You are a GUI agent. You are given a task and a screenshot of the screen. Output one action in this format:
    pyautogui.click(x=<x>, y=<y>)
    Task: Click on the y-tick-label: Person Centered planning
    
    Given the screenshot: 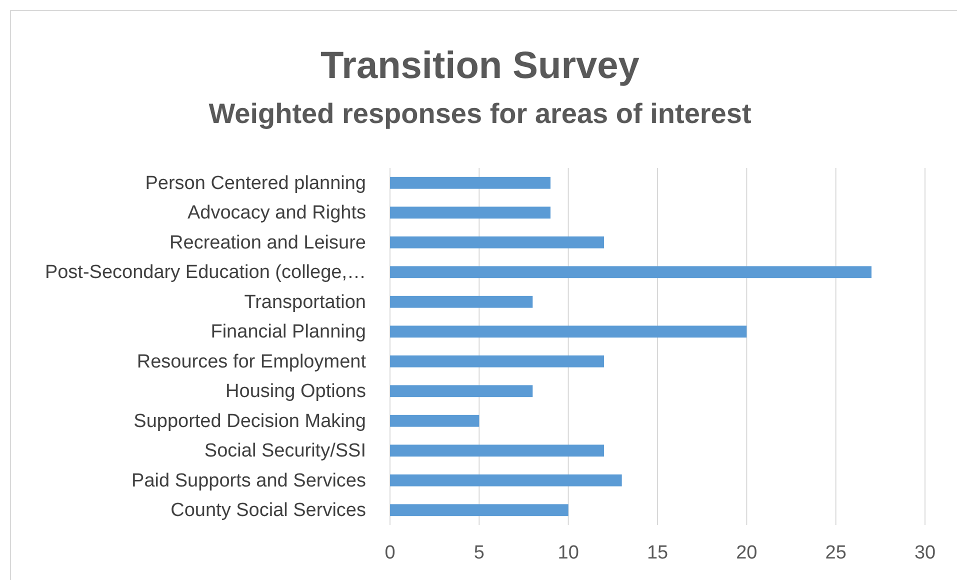 What is the action you would take?
    pyautogui.click(x=255, y=183)
    